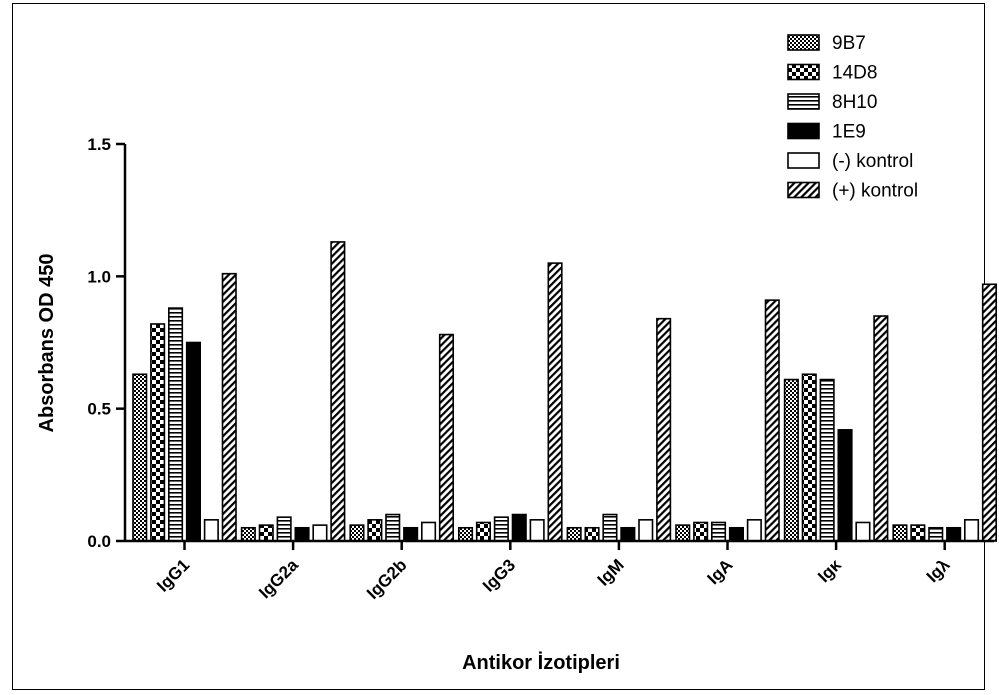 This screenshot has width=999, height=695. What do you see at coordinates (302, 534) in the screenshot?
I see `bar-IgG2a-1E9` at bounding box center [302, 534].